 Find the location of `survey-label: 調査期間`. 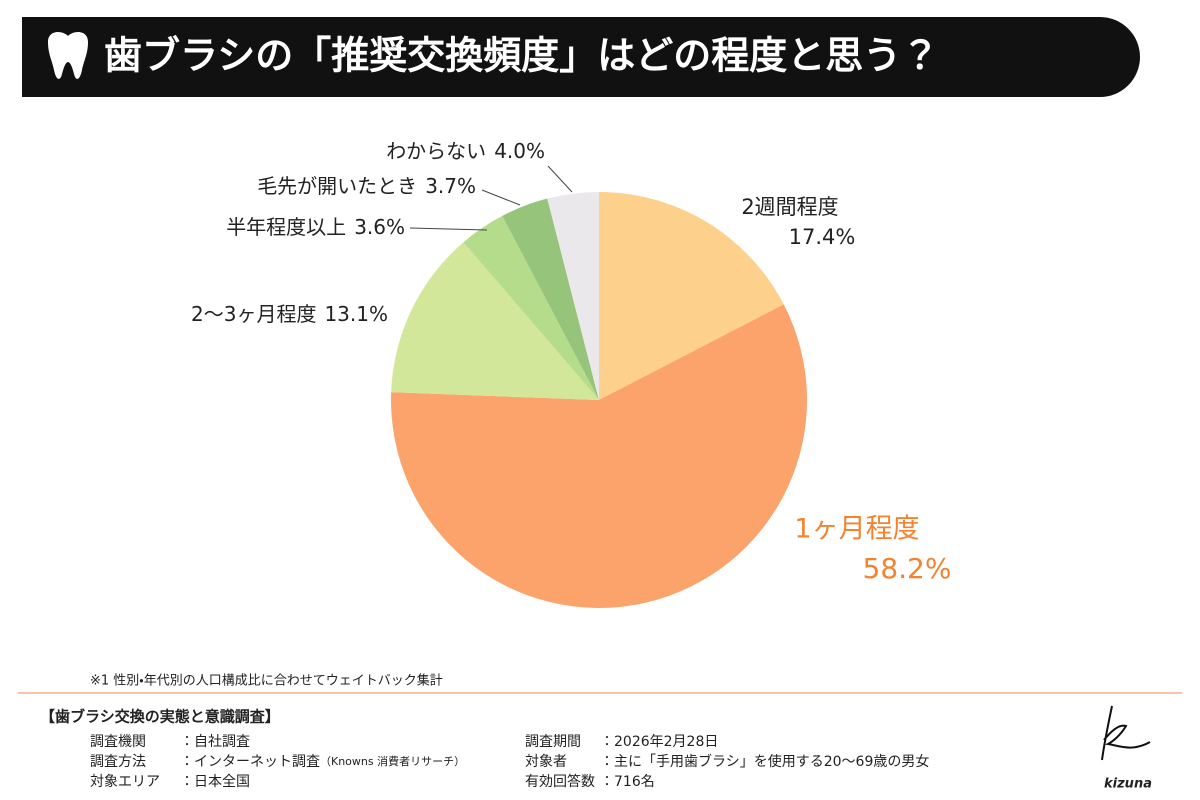

survey-label: 調査期間 is located at coordinates (553, 742).